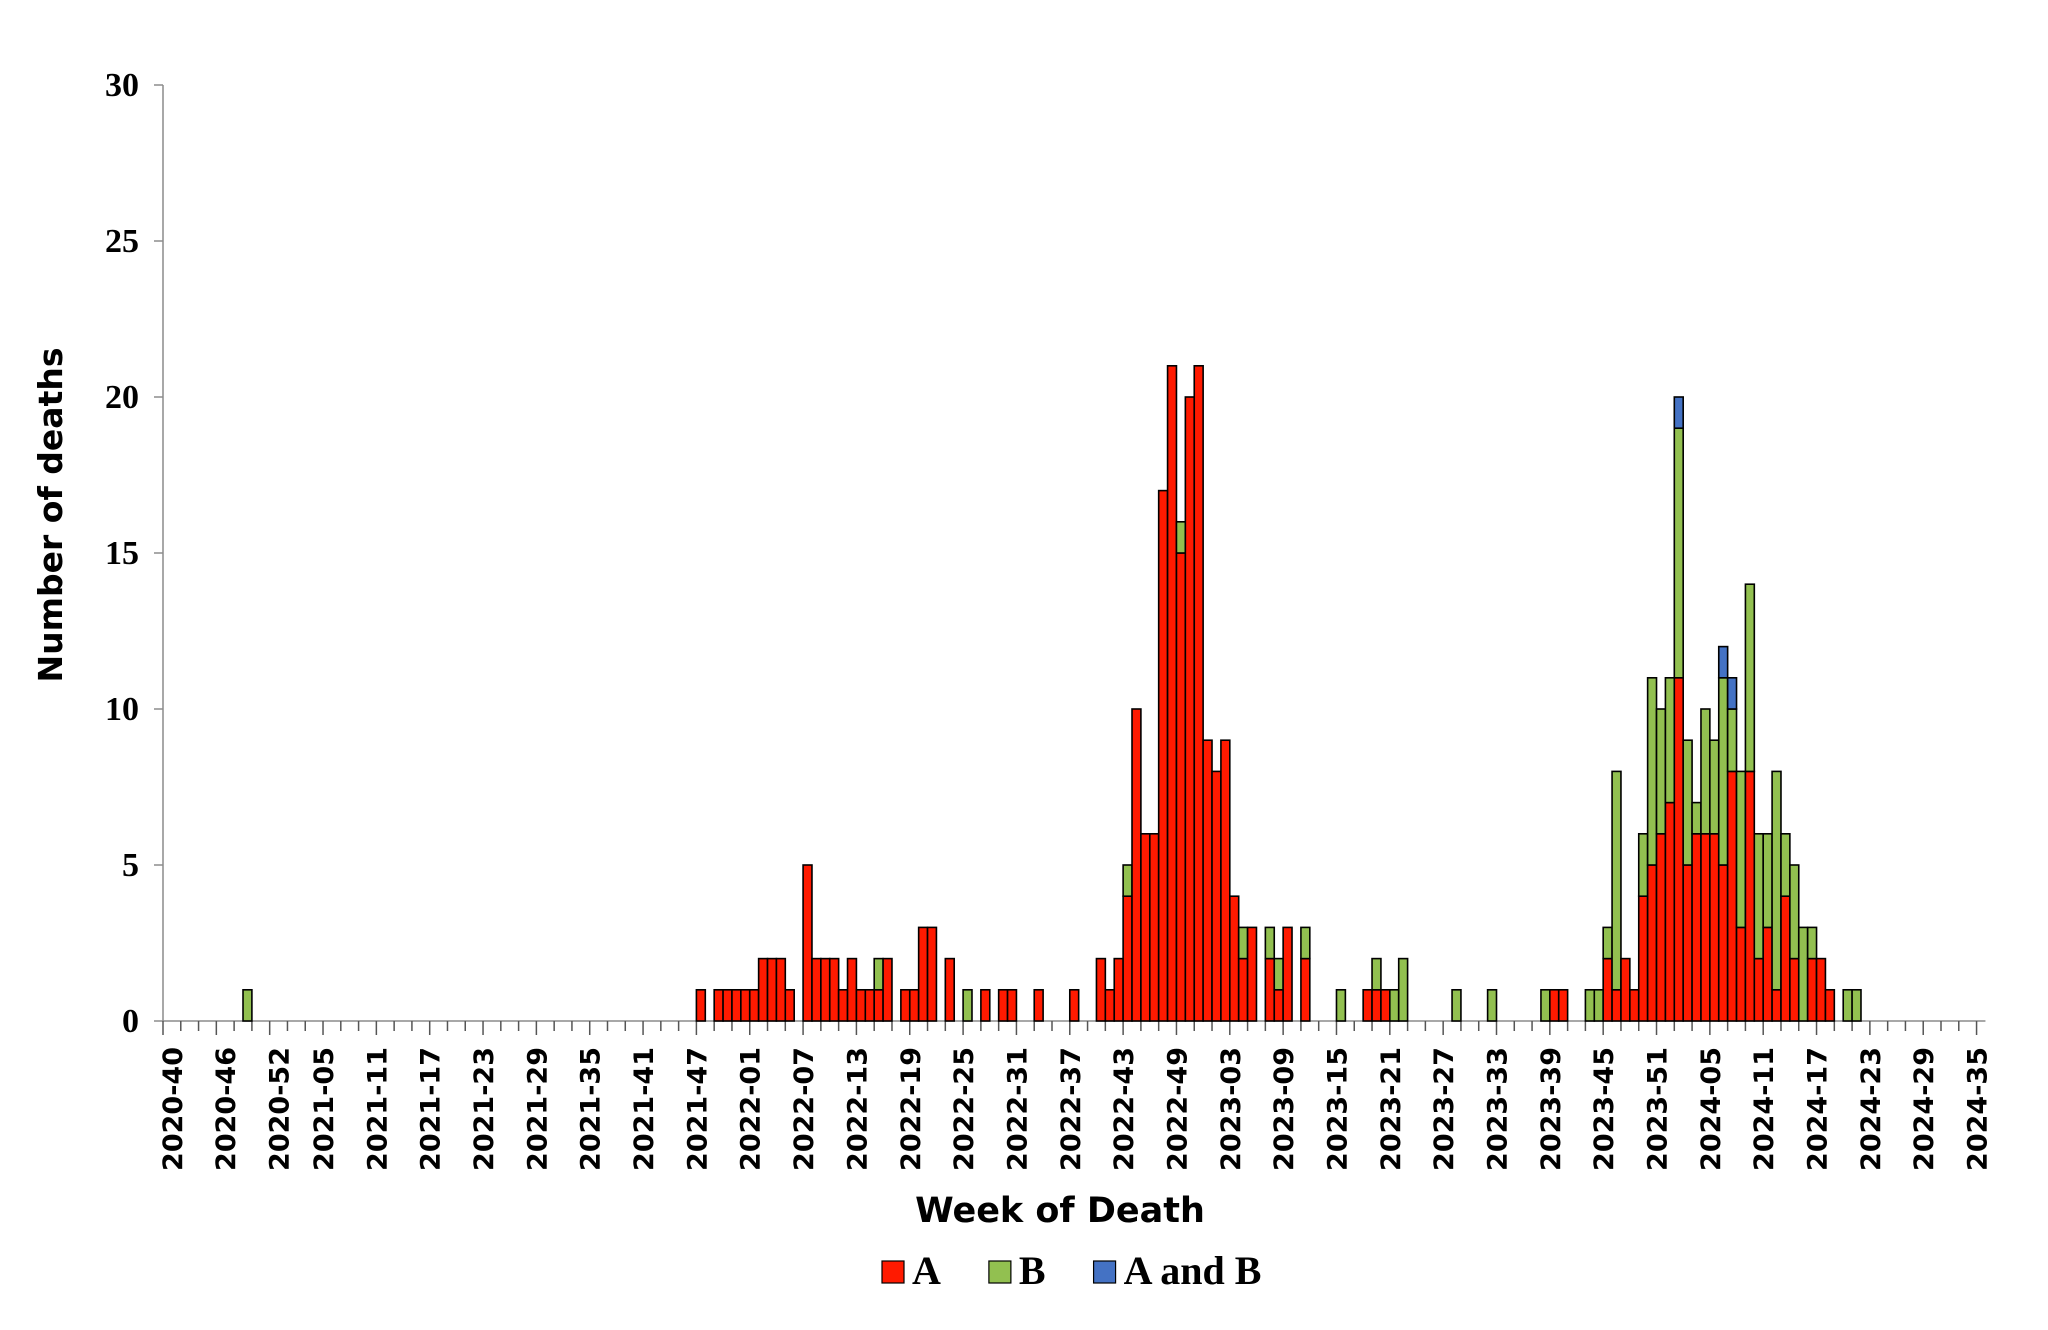 This screenshot has height=1330, width=2048. Describe the element at coordinates (1658, 1109) in the screenshot. I see `x-tick-label: 2023-51` at that location.